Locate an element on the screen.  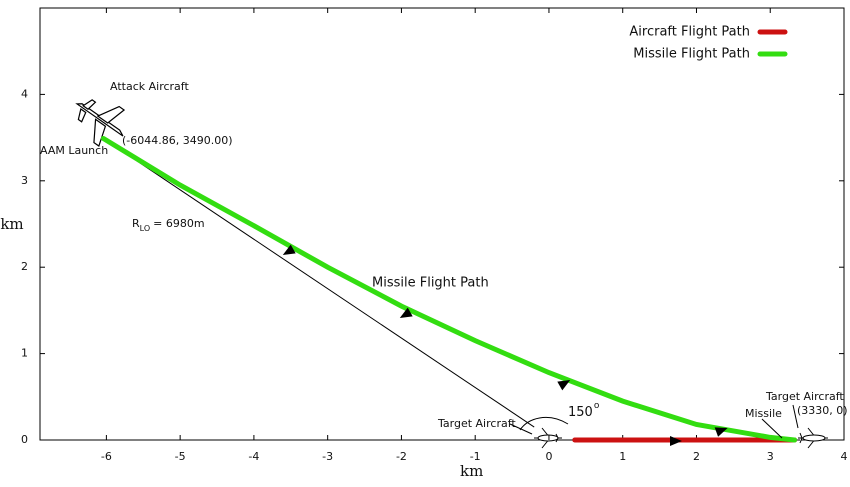
y-axis-label: km is located at coordinates (11, 224).